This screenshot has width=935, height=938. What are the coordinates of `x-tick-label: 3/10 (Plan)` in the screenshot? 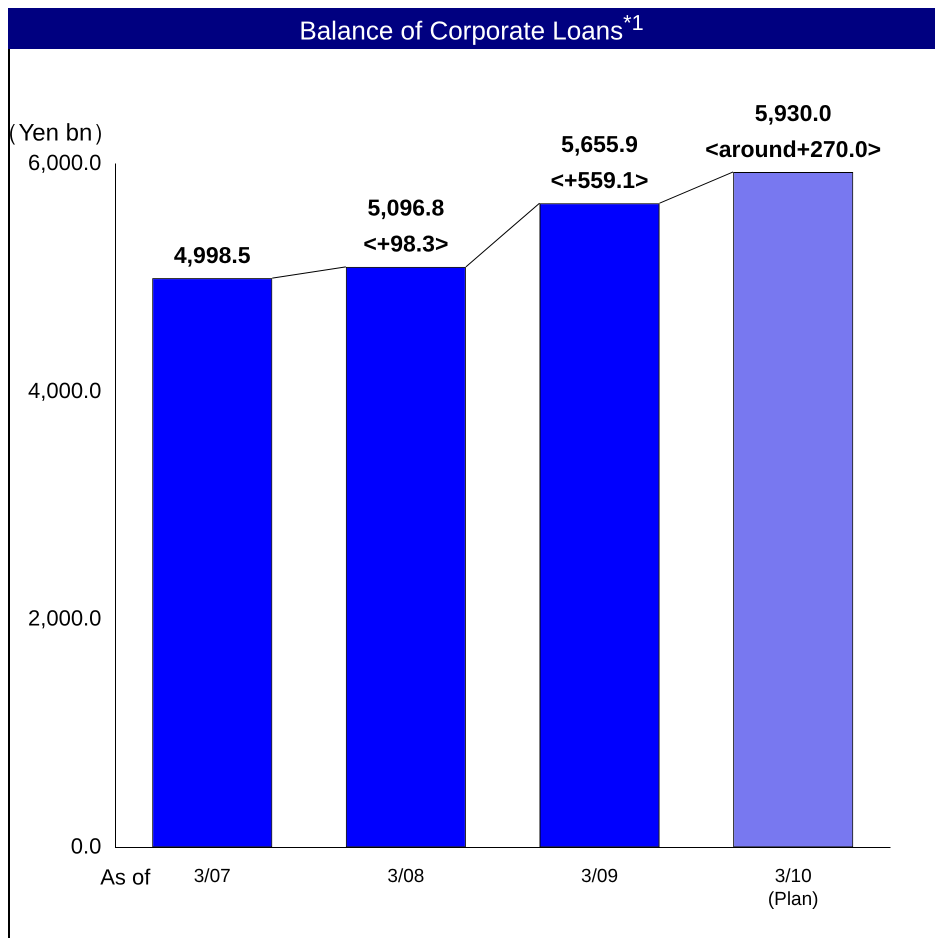 It's located at (793, 888).